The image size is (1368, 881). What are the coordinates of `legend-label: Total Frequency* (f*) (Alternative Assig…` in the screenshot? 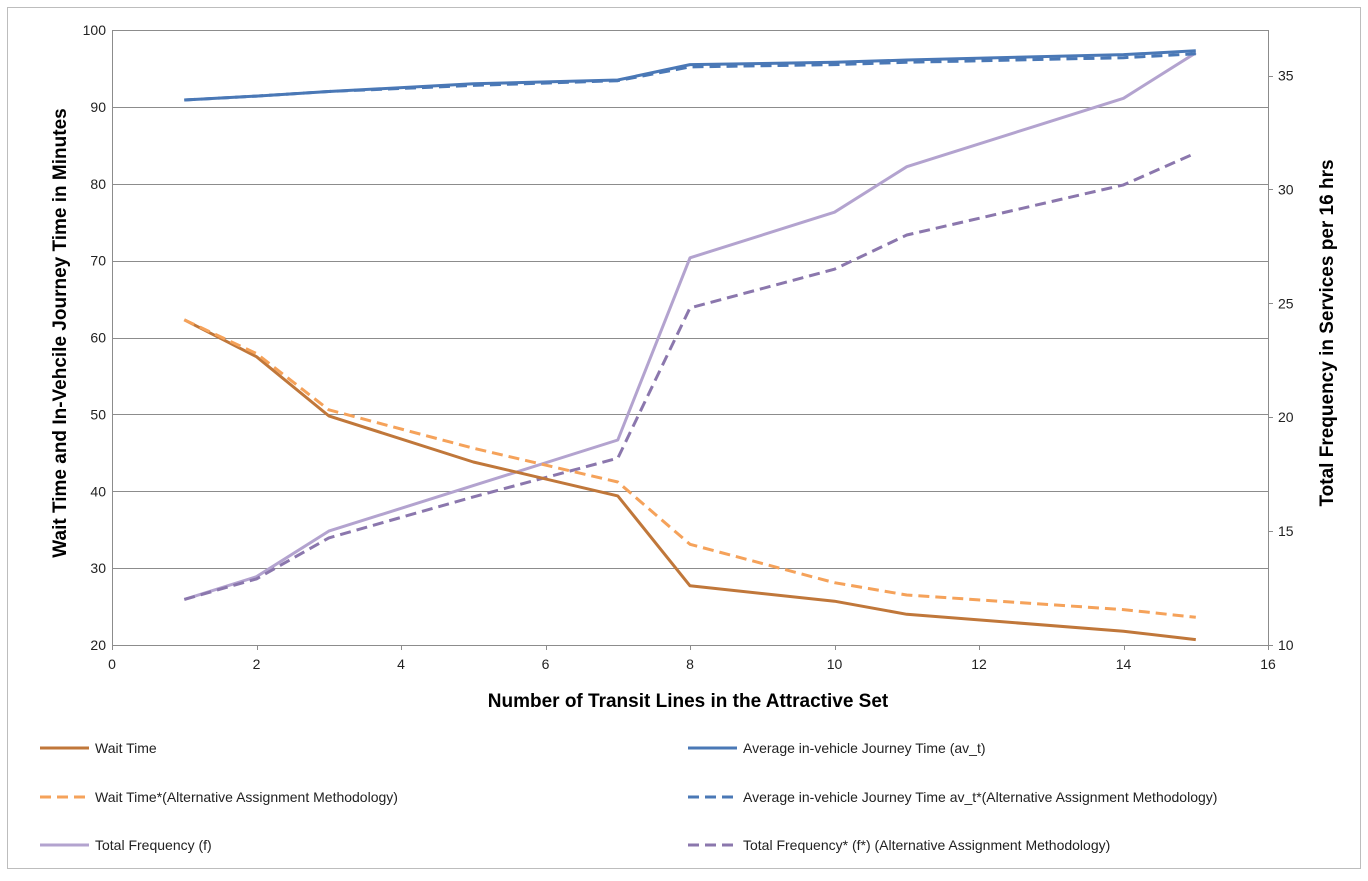 It's located at (926, 845).